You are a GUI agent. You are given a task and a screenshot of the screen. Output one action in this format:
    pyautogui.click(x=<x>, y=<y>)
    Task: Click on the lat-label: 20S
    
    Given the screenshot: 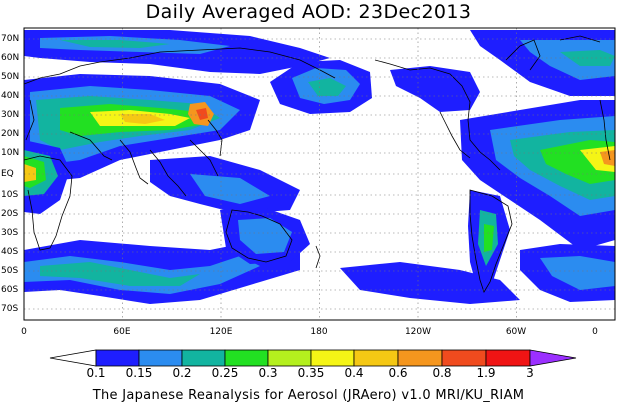 What is the action you would take?
    pyautogui.click(x=10, y=214)
    